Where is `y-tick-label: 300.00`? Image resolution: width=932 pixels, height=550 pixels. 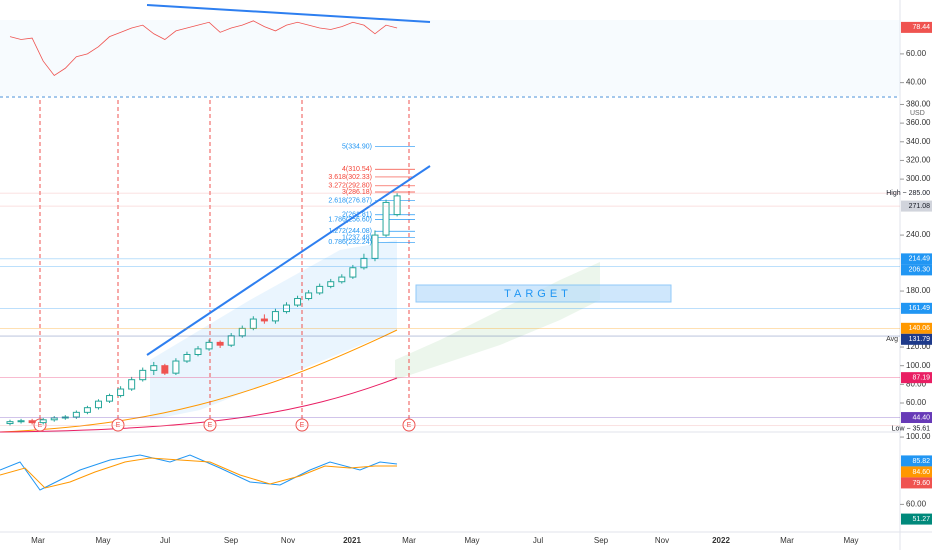 y-tick-label: 300.00 is located at coordinates (918, 178).